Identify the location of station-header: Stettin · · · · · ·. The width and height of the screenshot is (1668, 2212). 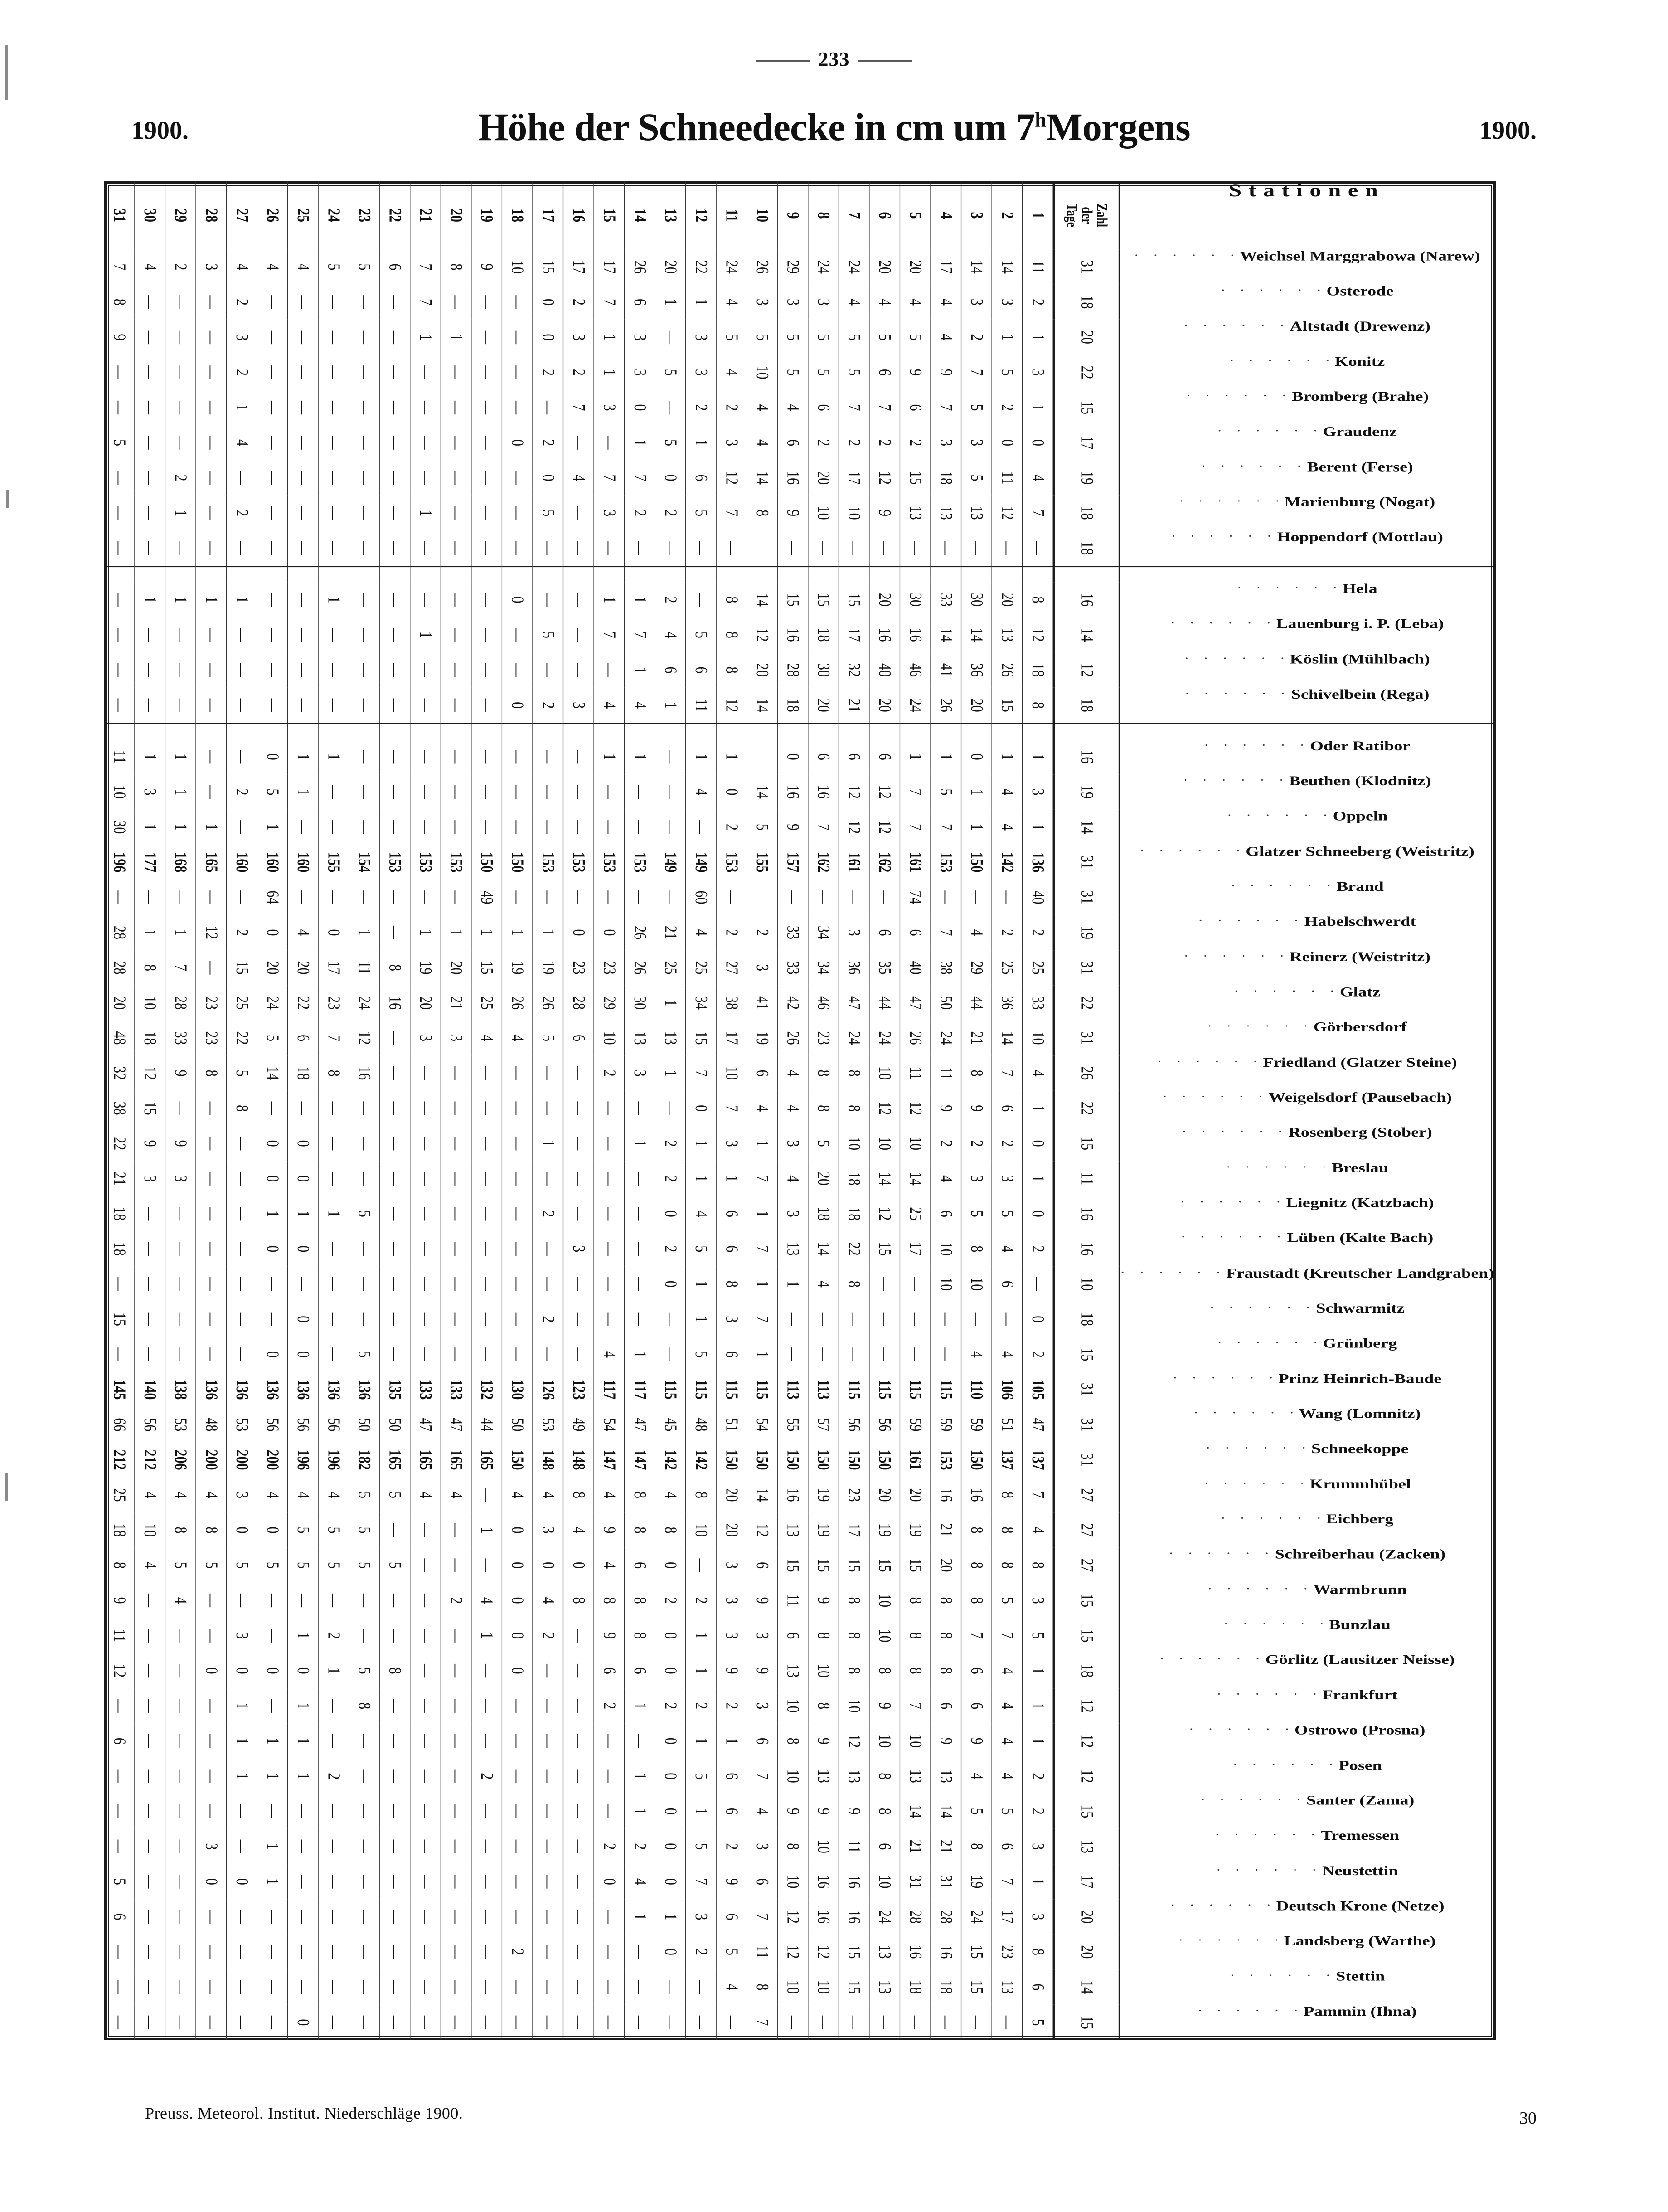
(1307, 1987).